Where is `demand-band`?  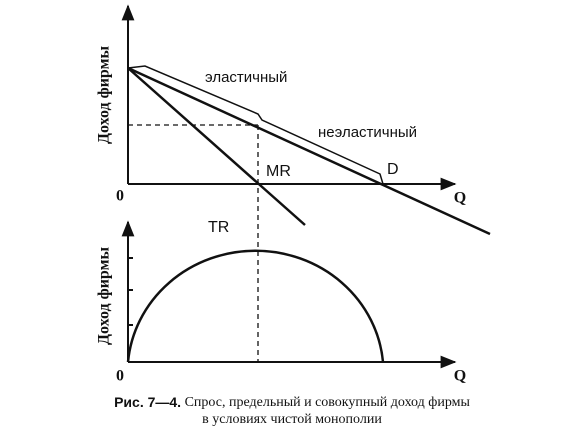 demand-band is located at coordinates (255, 125).